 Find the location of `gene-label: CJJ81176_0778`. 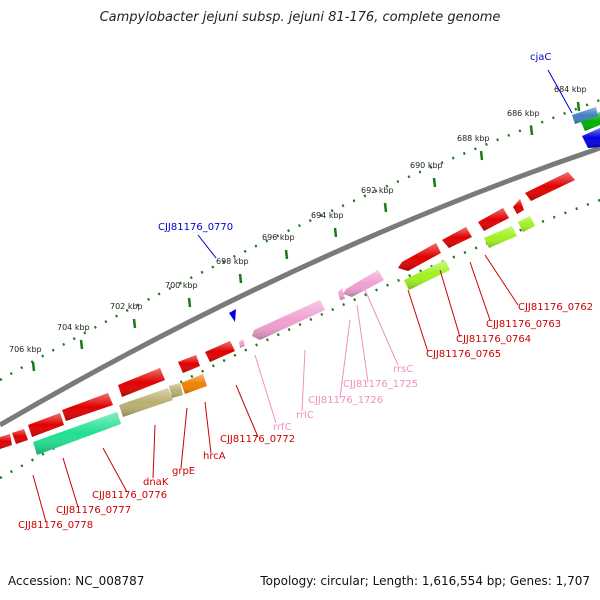

gene-label: CJJ81176_0778 is located at coordinates (55, 525).